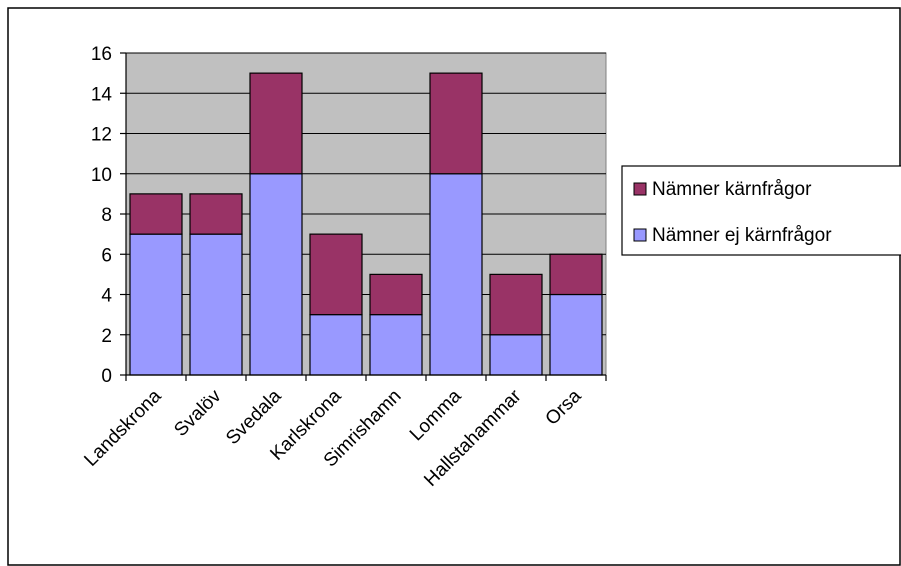 The height and width of the screenshot is (566, 901). I want to click on y-tick-label: 0, so click(106, 376).